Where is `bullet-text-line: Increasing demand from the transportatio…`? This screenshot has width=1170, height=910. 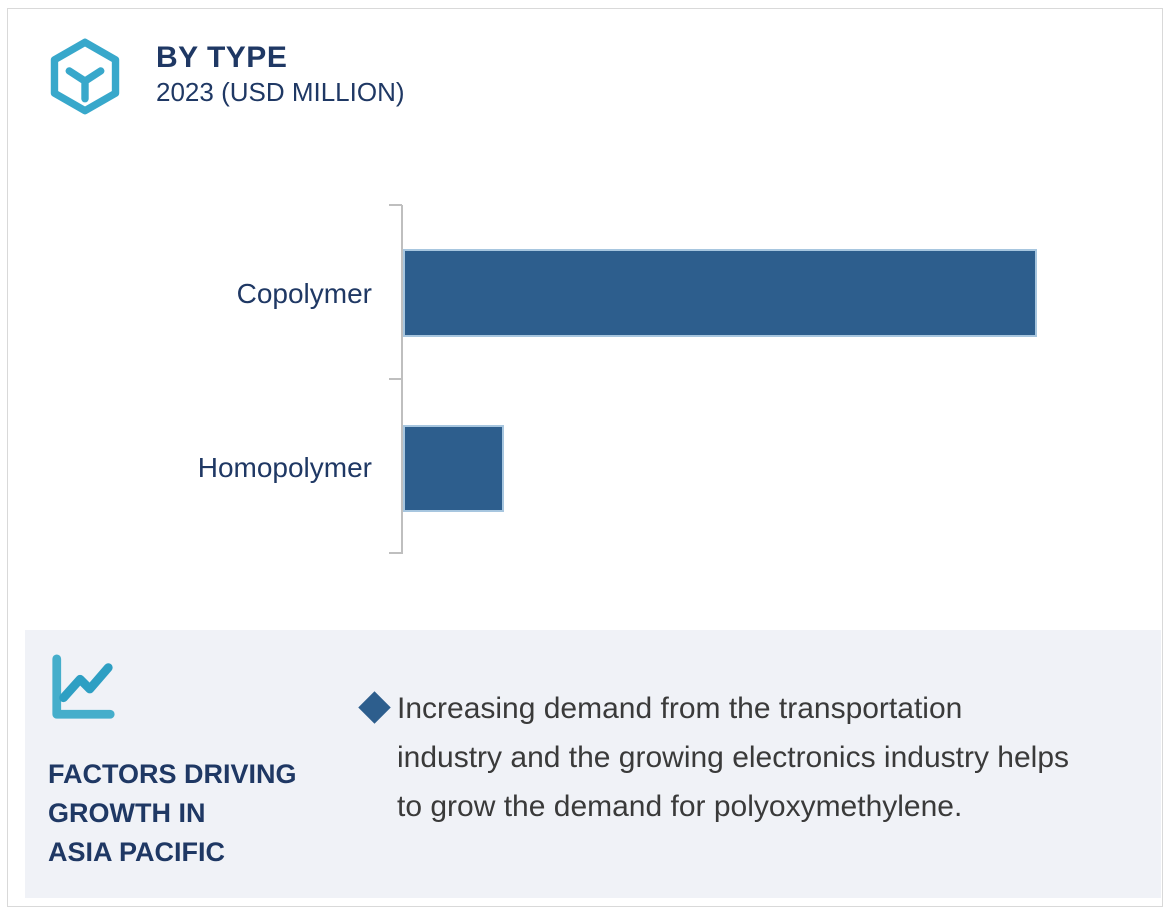
bullet-text-line: Increasing demand from the transportatio… is located at coordinates (680, 708).